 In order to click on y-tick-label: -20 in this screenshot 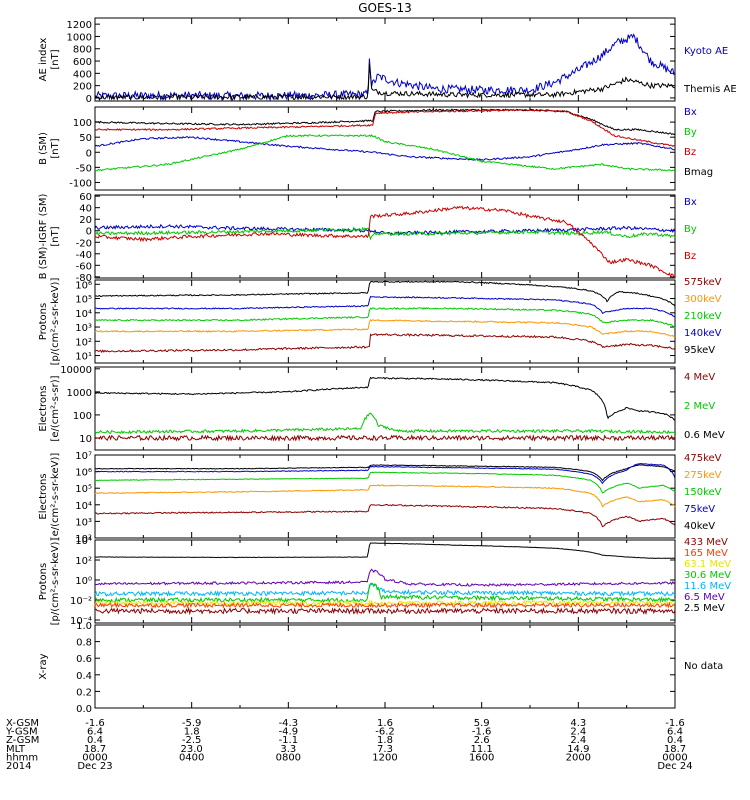, I will do `click(84, 243)`.